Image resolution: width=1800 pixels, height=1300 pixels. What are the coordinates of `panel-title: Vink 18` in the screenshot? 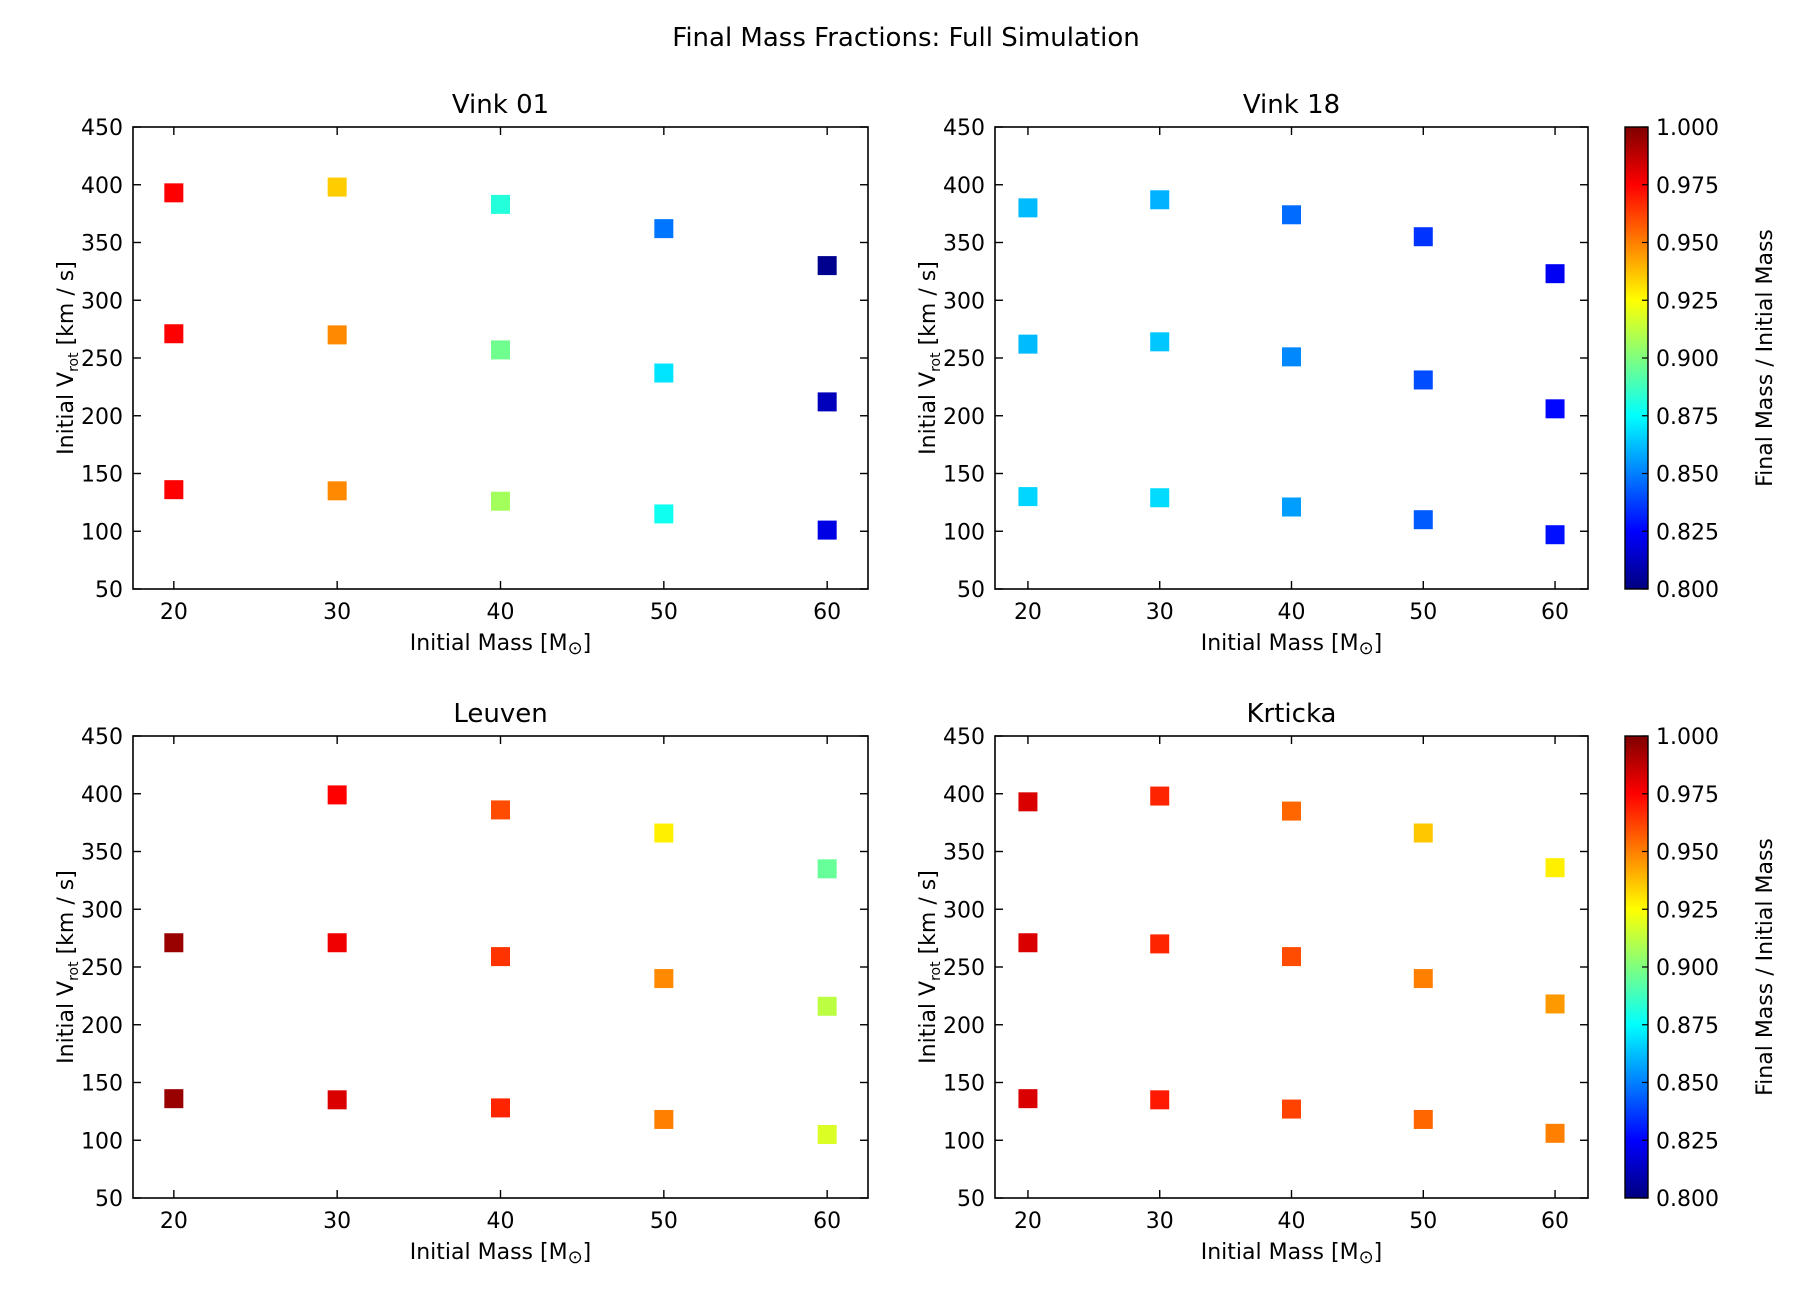 It's located at (1291, 105).